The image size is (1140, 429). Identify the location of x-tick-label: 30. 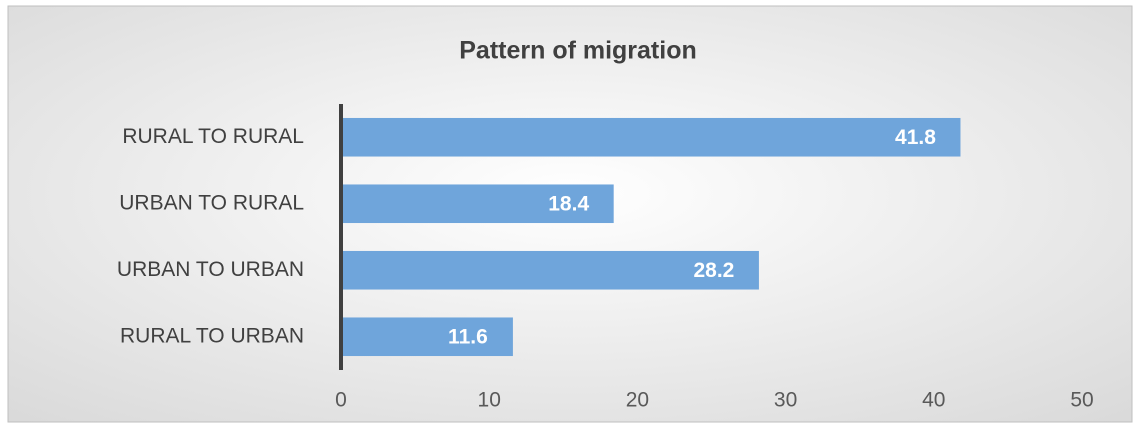
(785, 400).